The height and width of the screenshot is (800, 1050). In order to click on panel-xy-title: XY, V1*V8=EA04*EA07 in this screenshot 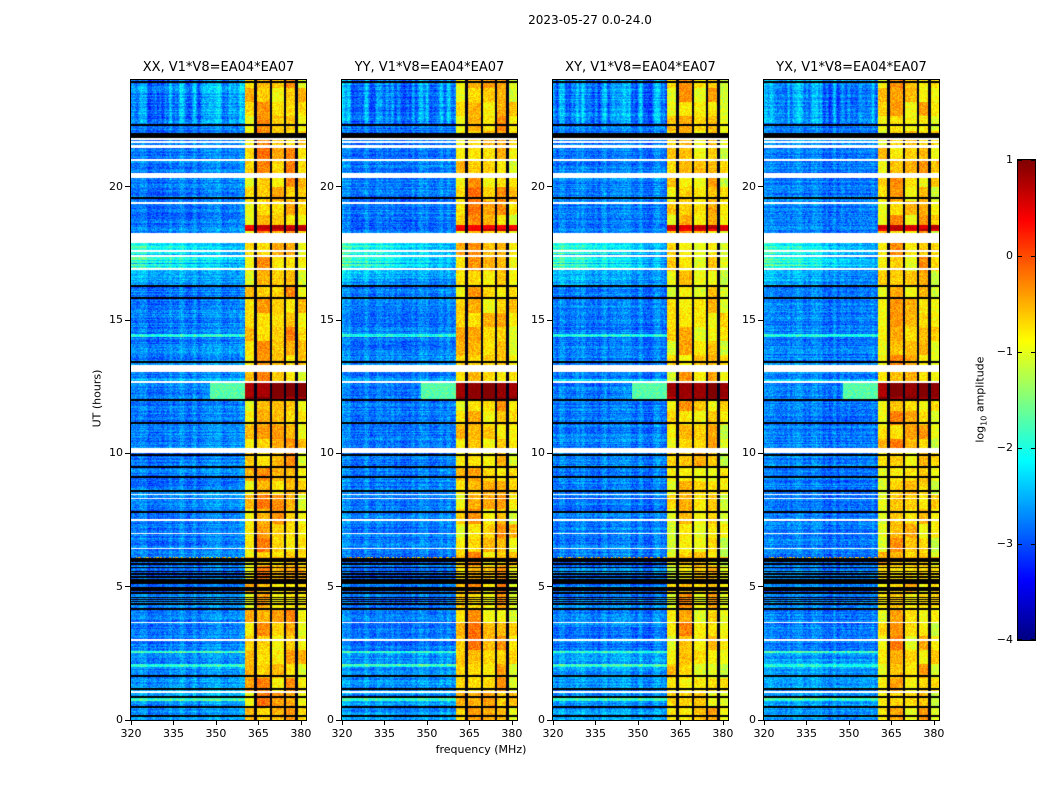, I will do `click(640, 67)`.